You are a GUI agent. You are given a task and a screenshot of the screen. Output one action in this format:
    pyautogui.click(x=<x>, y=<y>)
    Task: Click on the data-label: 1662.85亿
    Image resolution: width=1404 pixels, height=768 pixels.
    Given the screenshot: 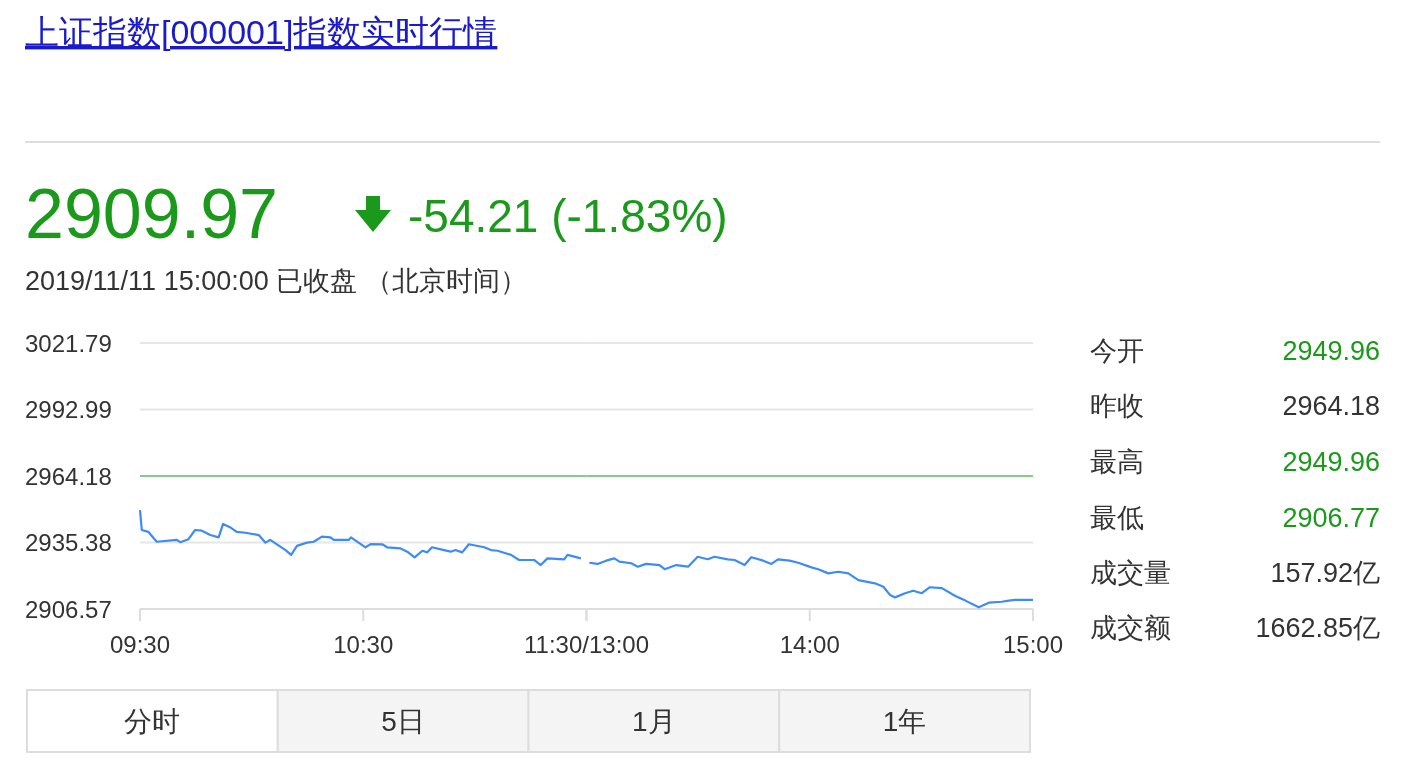 What is the action you would take?
    pyautogui.click(x=1317, y=628)
    